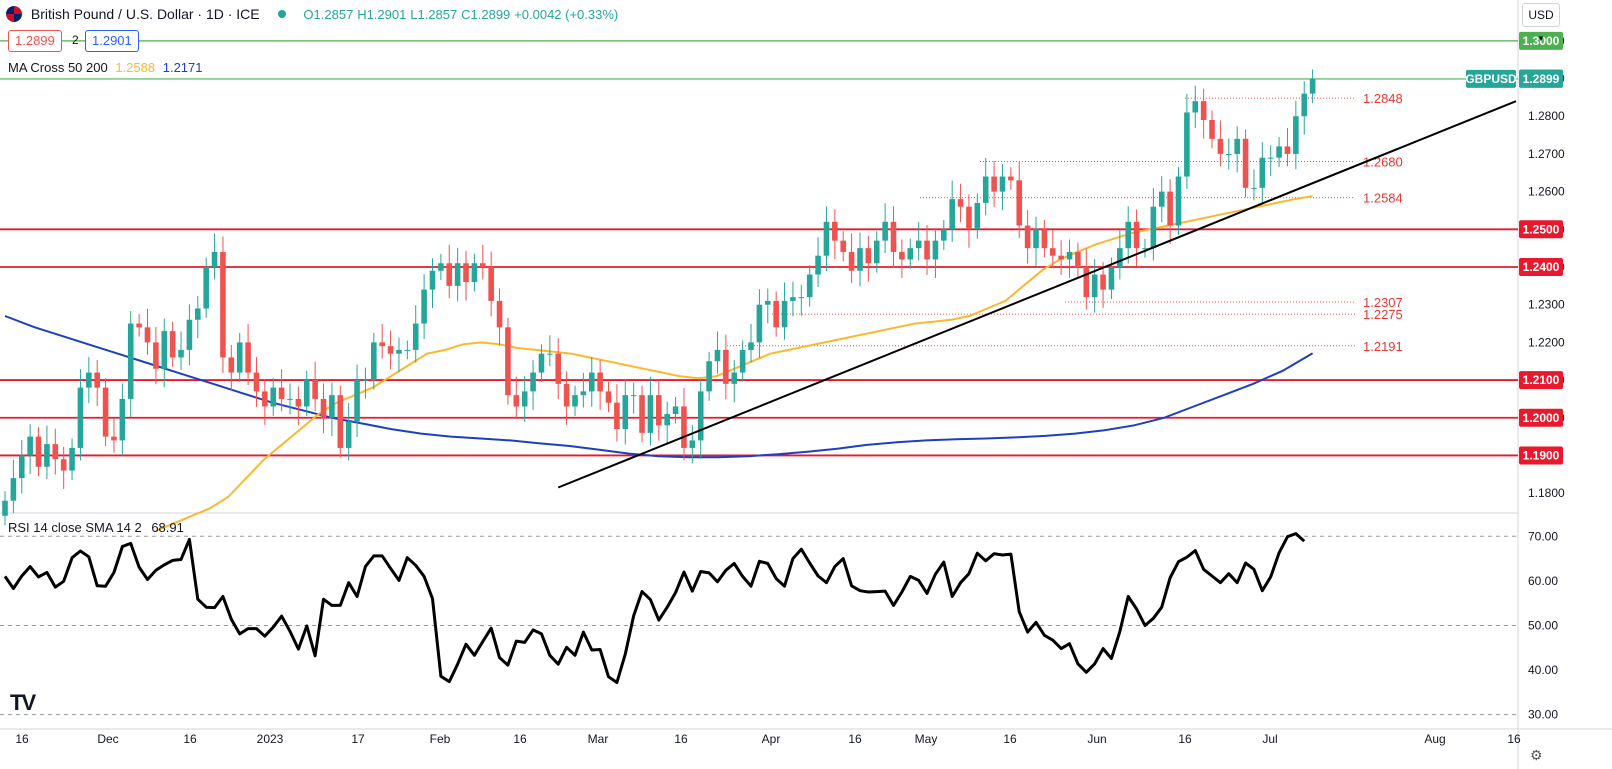 This screenshot has height=769, width=1612. I want to click on time-tick-label: Jun, so click(1096, 739).